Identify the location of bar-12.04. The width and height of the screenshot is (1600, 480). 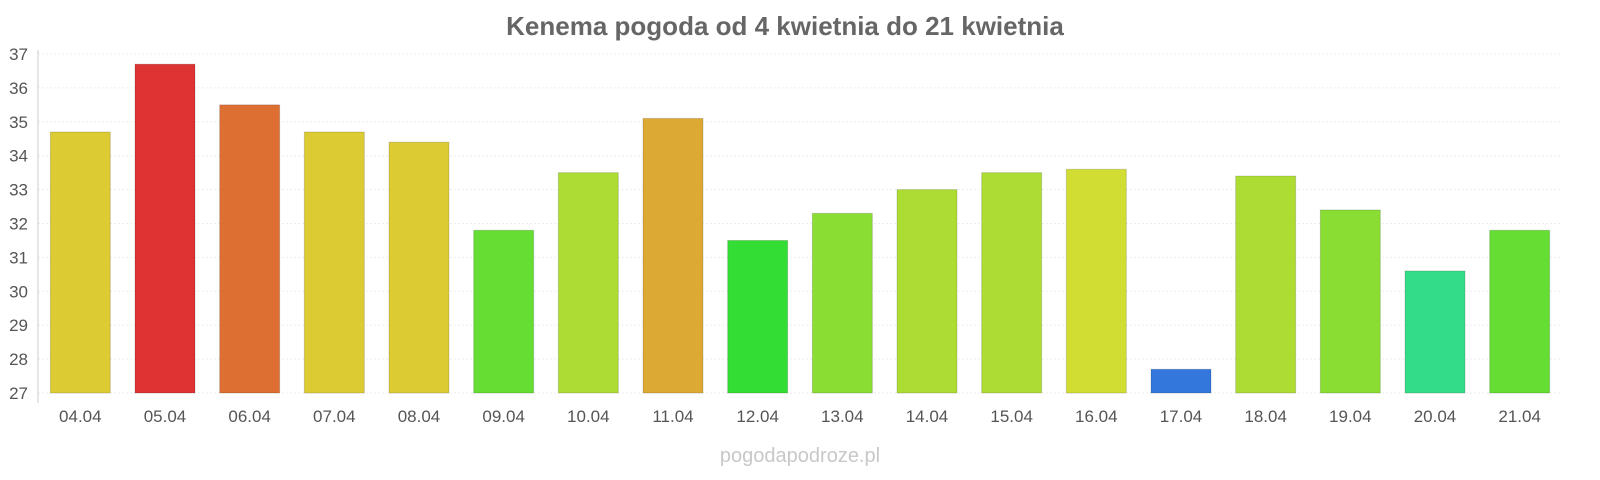
(758, 316).